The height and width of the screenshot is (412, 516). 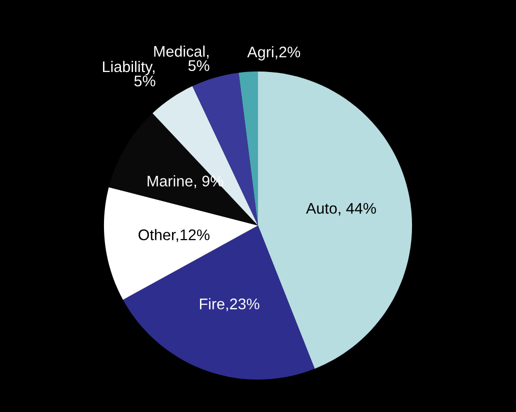 I want to click on slice-label: Liability, 5%, so click(x=129, y=73).